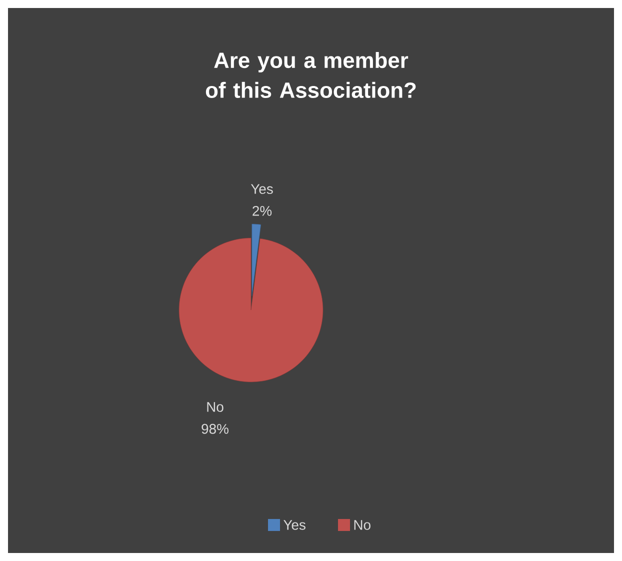  I want to click on legend-label: No, so click(362, 525).